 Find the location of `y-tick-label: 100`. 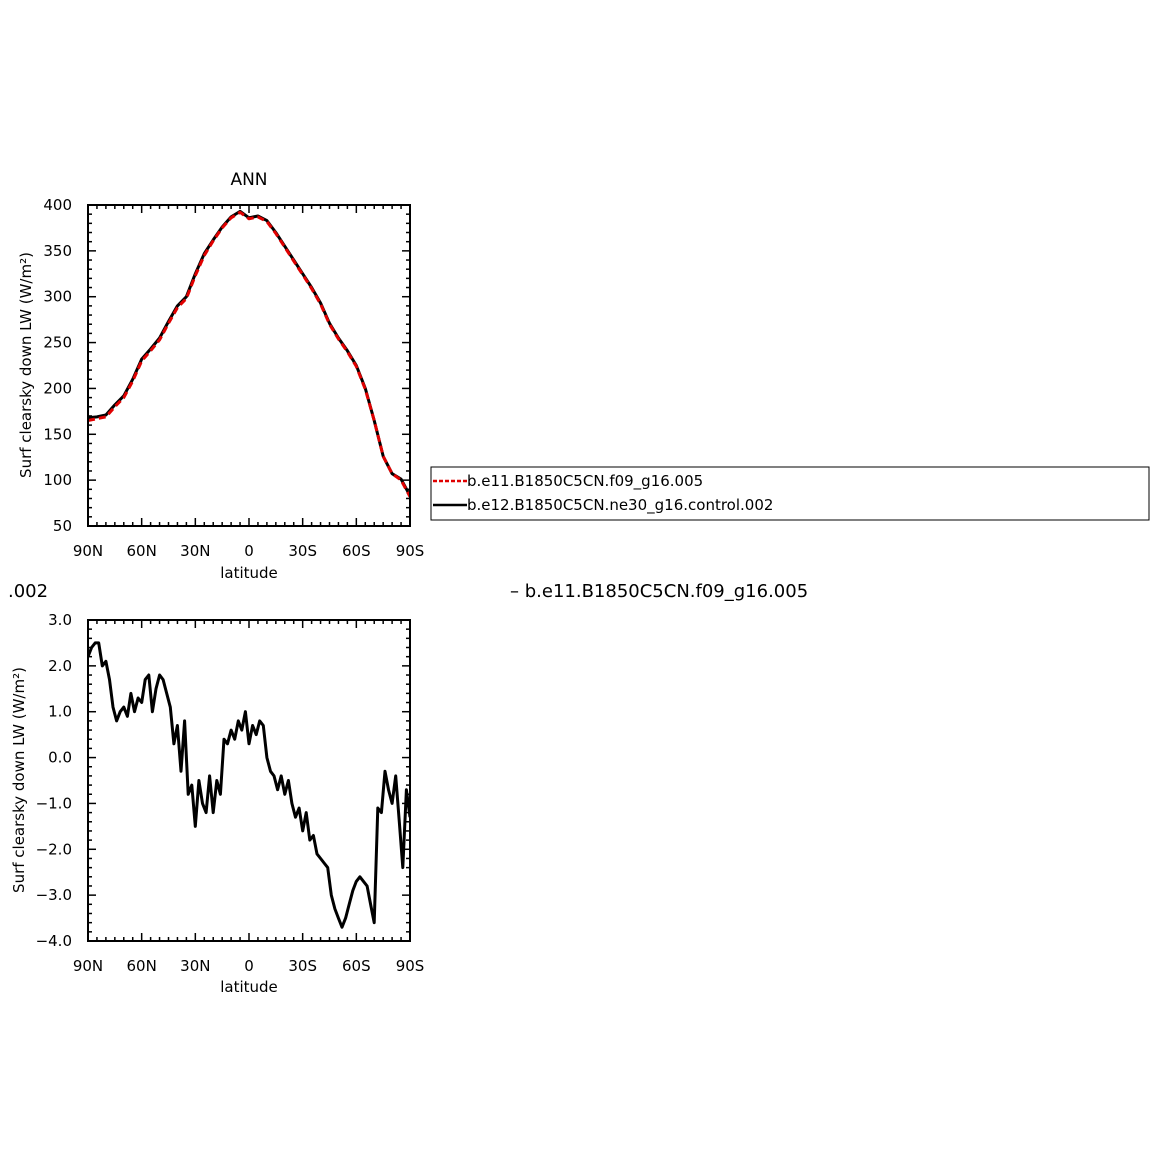

y-tick-label: 100 is located at coordinates (57, 480).